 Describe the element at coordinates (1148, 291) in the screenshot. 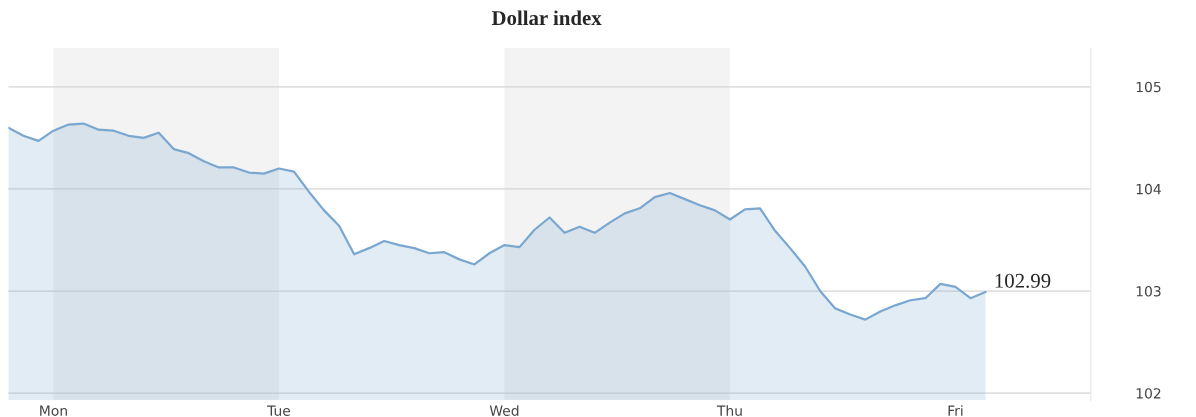

I see `y-tick-label: 103` at that location.